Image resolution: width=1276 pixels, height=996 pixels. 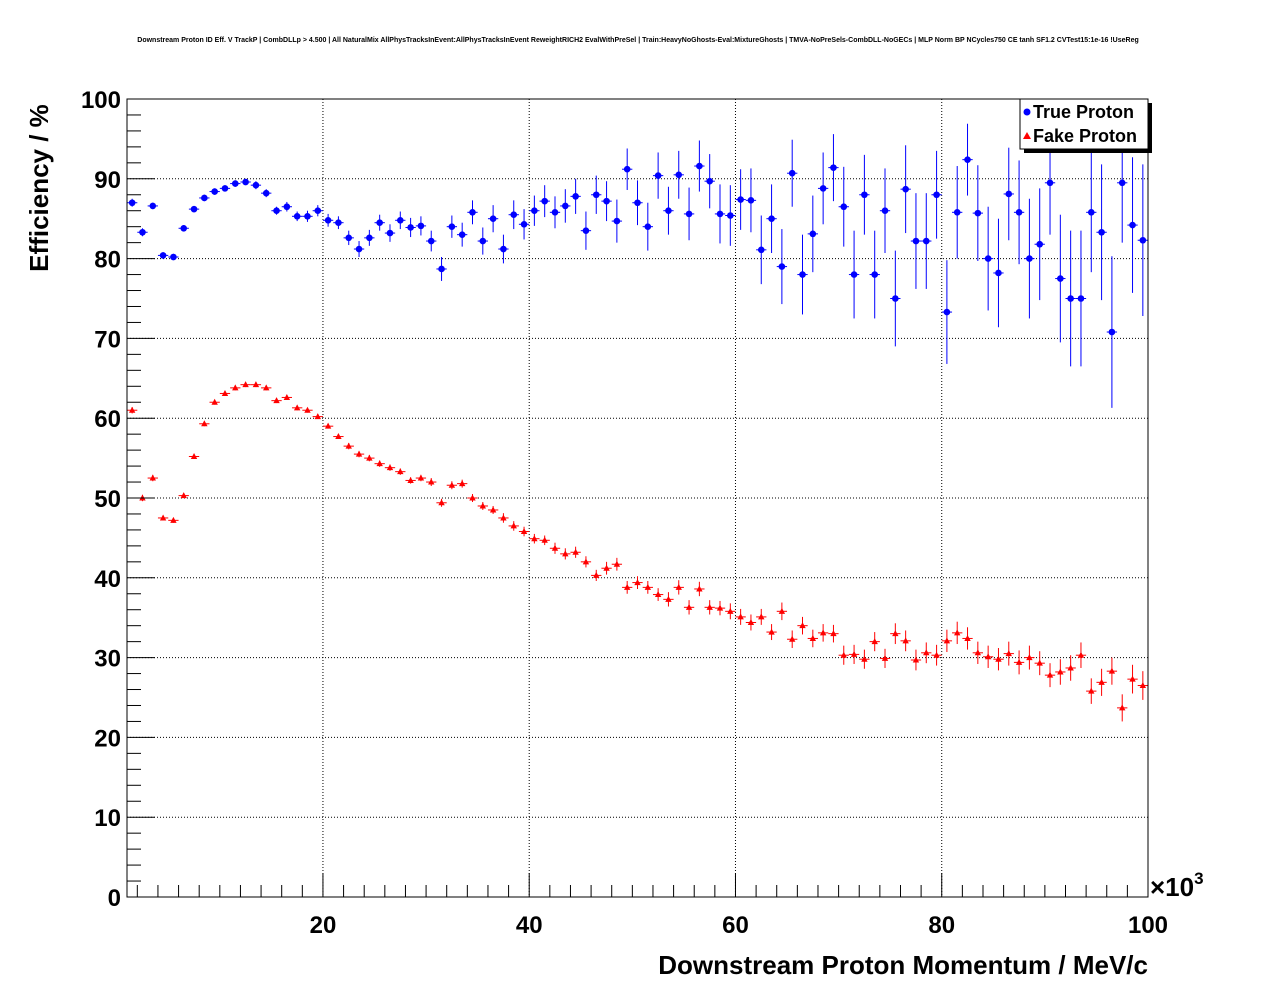 I want to click on x-axis-multiplier: ×10³, so click(x=1177, y=885).